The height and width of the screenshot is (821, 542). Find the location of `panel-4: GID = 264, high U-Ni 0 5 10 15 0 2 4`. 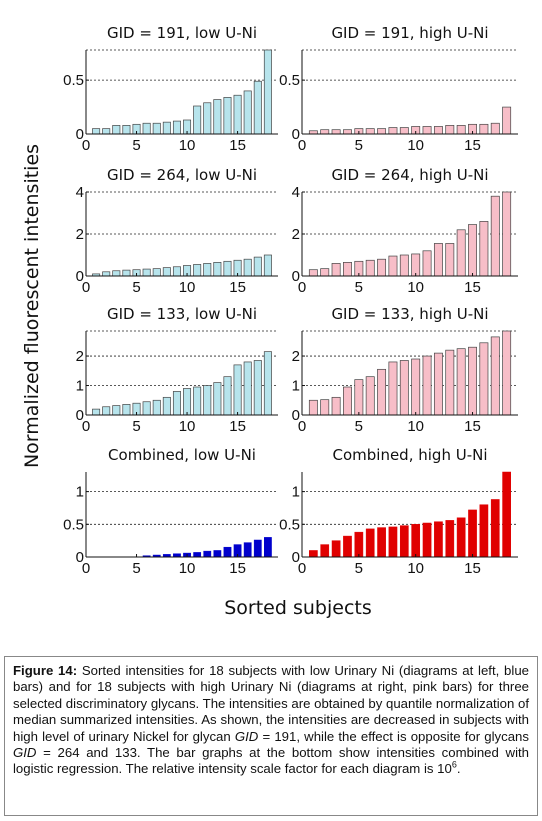

panel-4: GID = 264, high U-Ni 0 5 10 15 0 2 4 is located at coordinates (405, 231).